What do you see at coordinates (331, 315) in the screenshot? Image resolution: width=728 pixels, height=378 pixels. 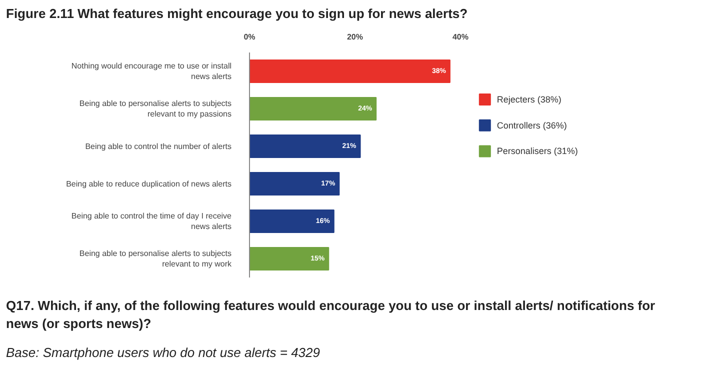 I see `text: Q17. Which, if any, of the following features would encourage you to use or install alerts/ notifications for news (or sports news)?` at bounding box center [331, 315].